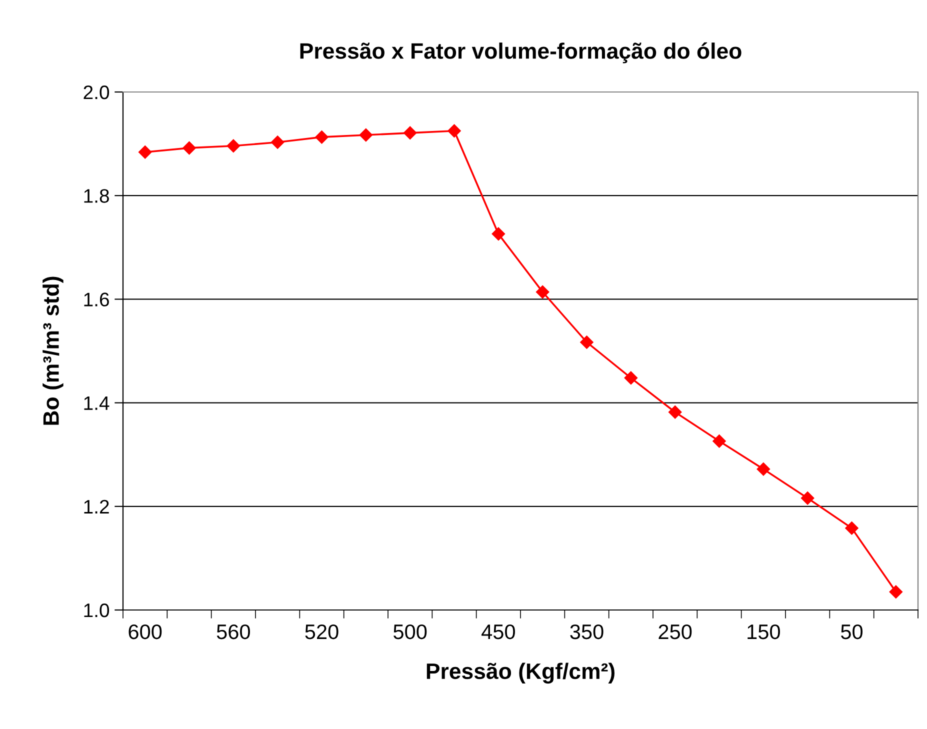  What do you see at coordinates (96, 196) in the screenshot?
I see `y-tick-label: 1.8` at bounding box center [96, 196].